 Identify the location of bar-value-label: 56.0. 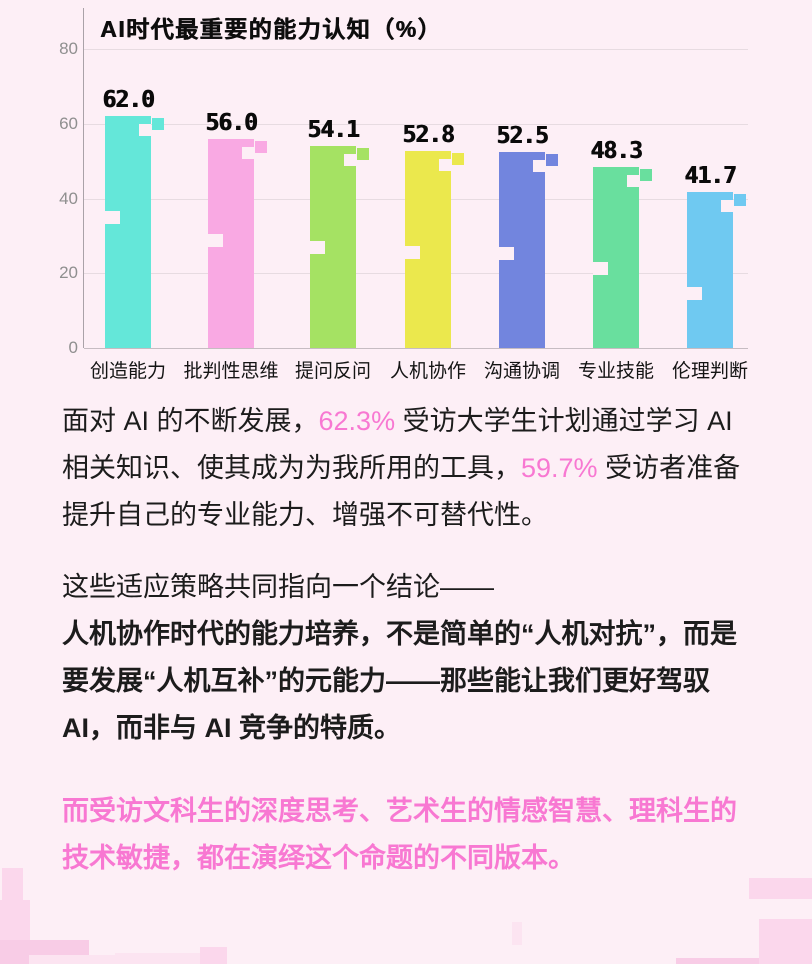
(231, 122).